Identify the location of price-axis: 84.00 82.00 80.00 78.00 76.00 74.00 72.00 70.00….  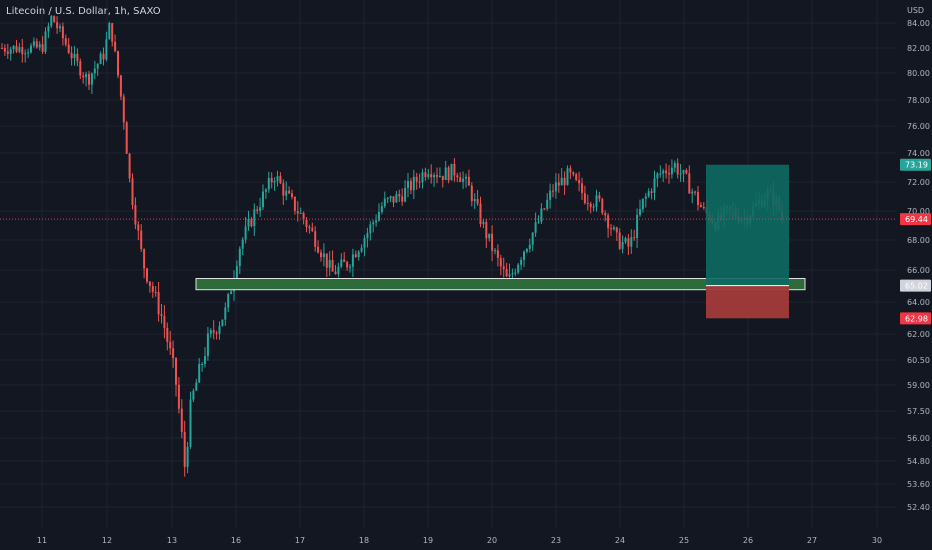
(915, 265).